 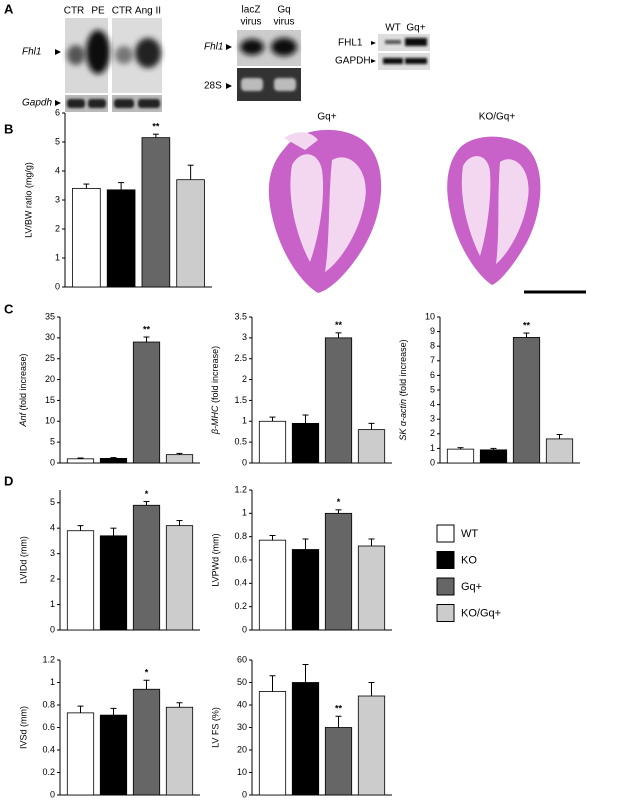 I want to click on gene-label: Fhl1, so click(x=213, y=47).